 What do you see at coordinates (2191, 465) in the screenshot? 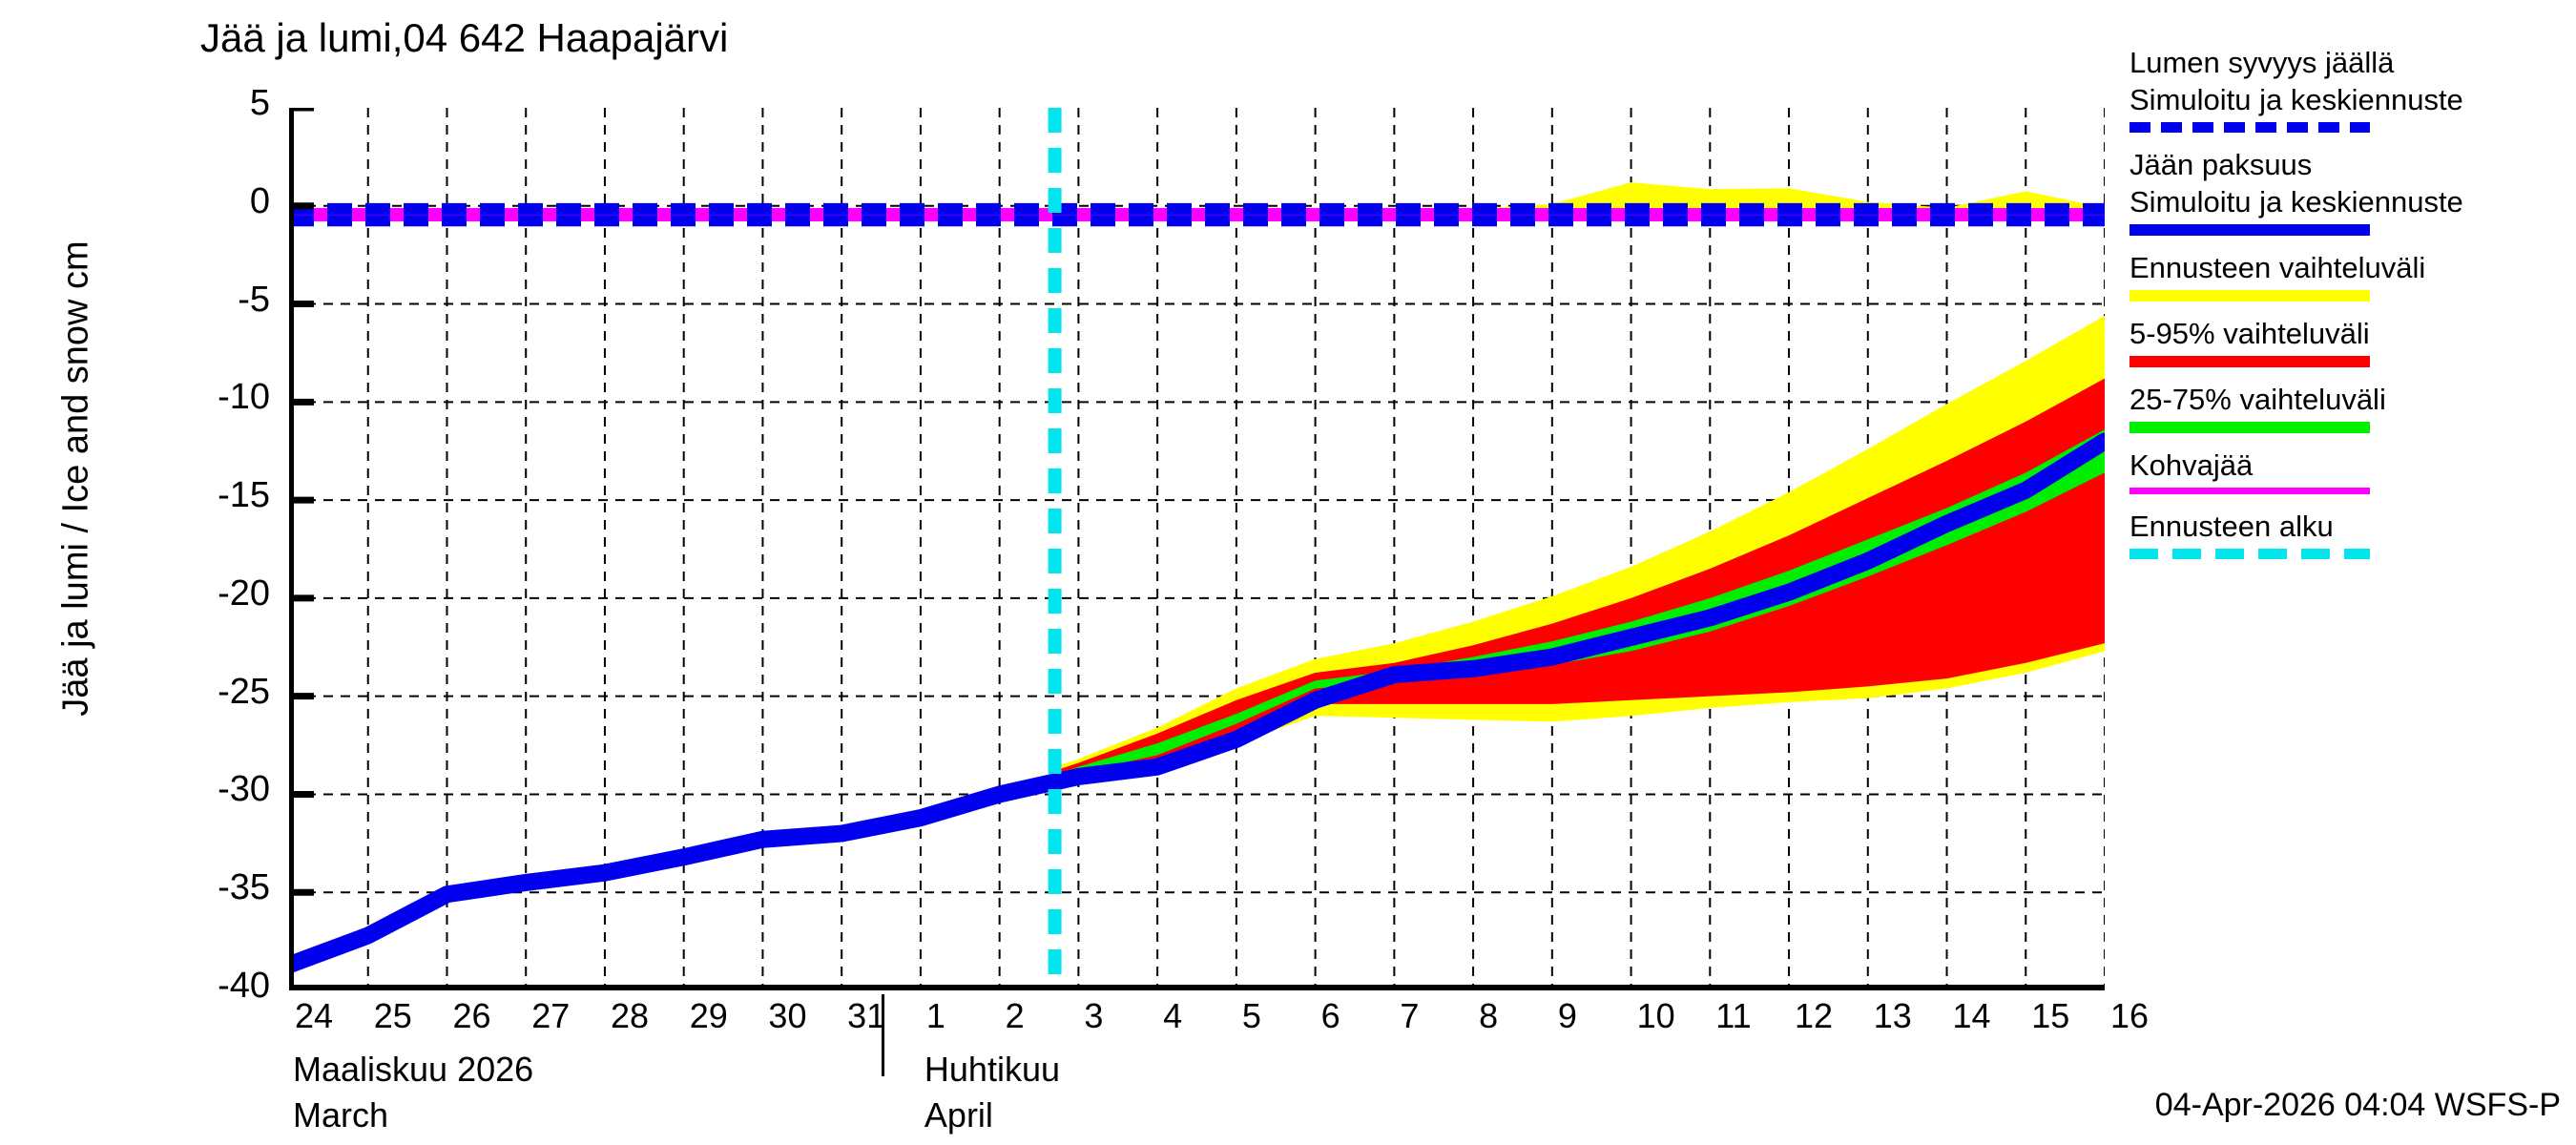
I see `legend-title: Kohvajää` at bounding box center [2191, 465].